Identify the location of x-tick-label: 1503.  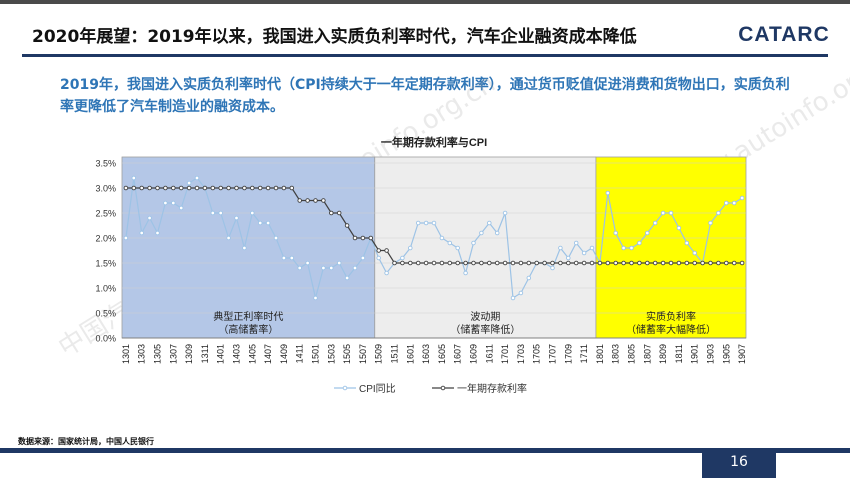
(331, 354).